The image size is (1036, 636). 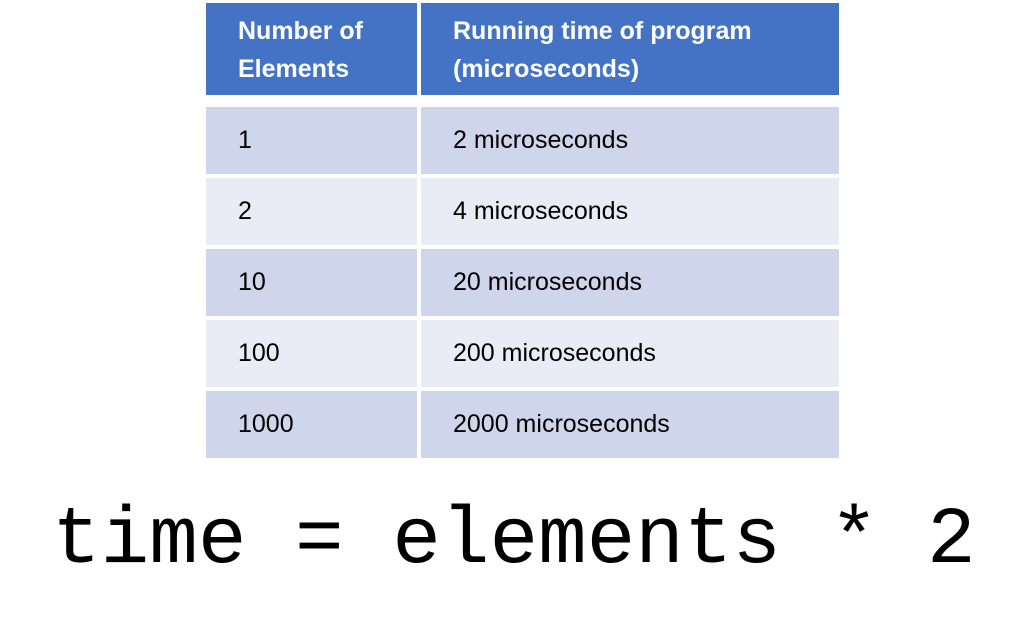 I want to click on cell-running-time: 4 microseconds, so click(x=630, y=213).